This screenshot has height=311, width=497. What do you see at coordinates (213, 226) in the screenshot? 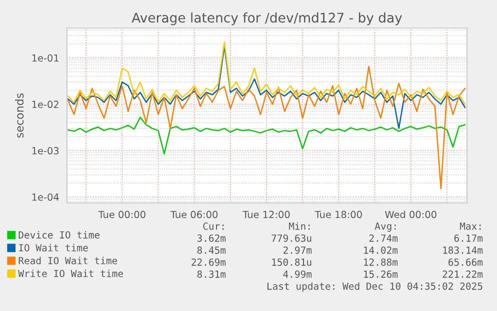
I see `text: Cur:` at bounding box center [213, 226].